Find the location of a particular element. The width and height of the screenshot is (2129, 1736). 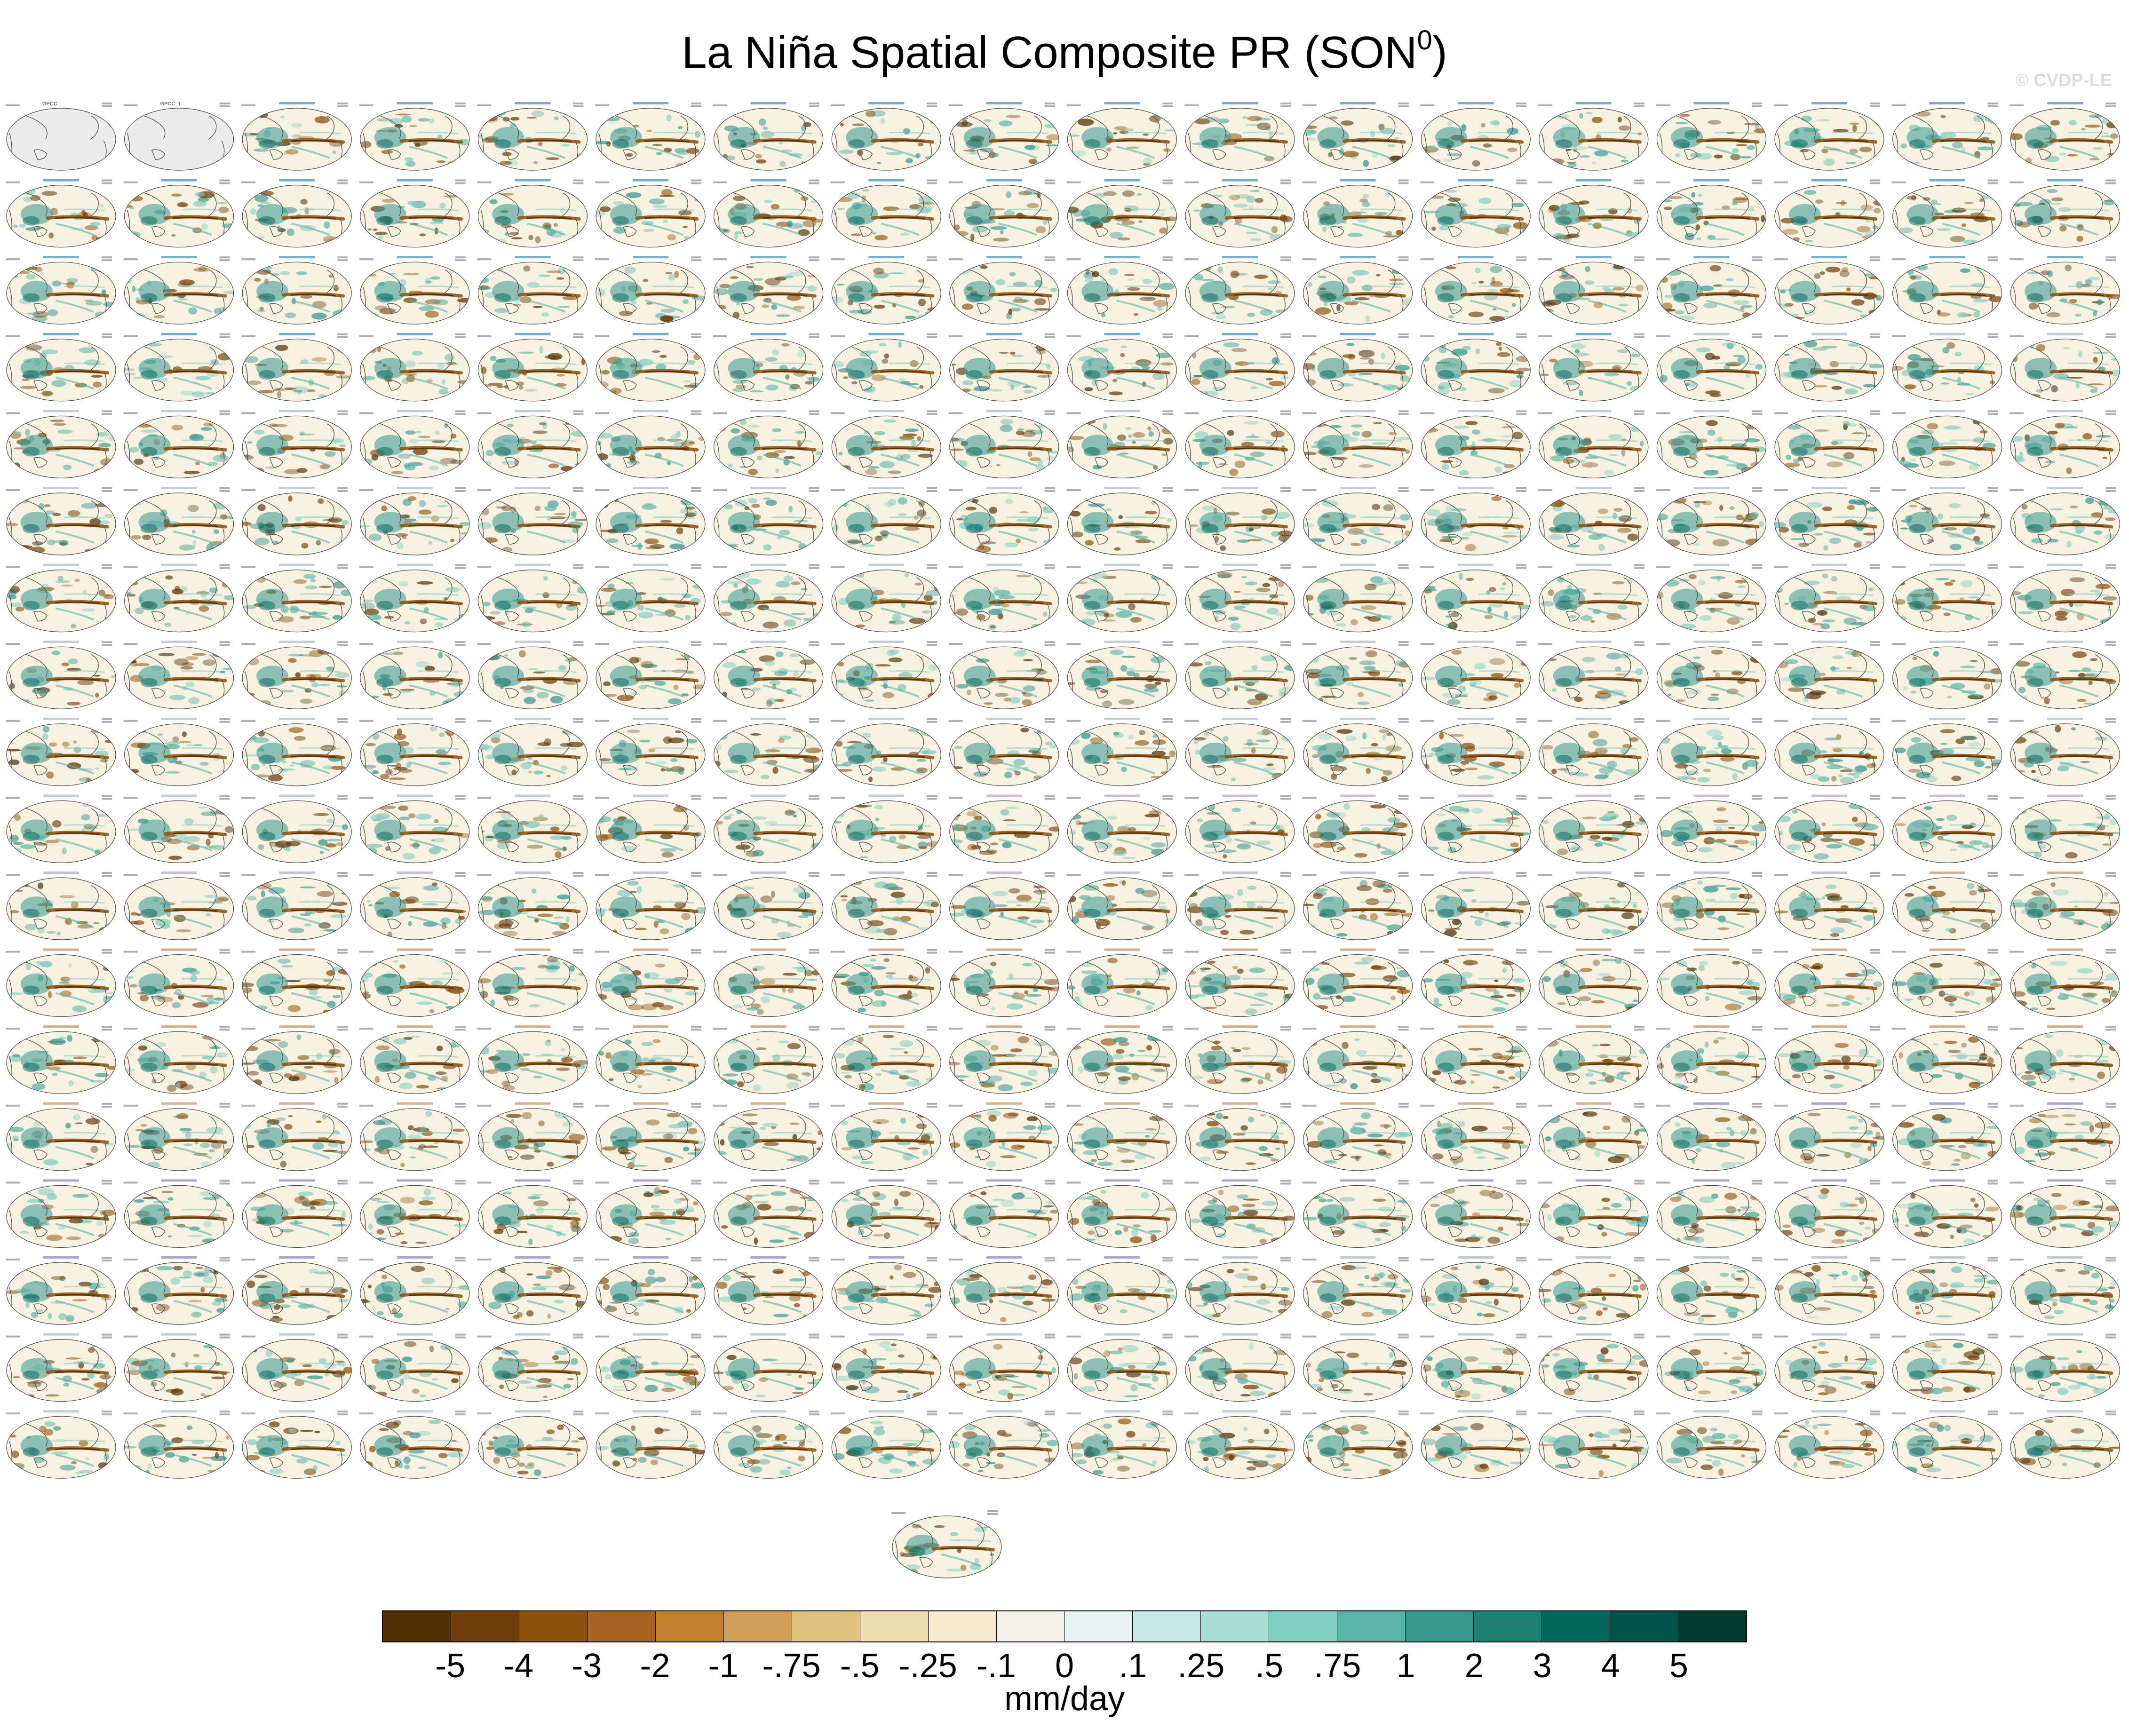

map-border is located at coordinates (1711, 216).